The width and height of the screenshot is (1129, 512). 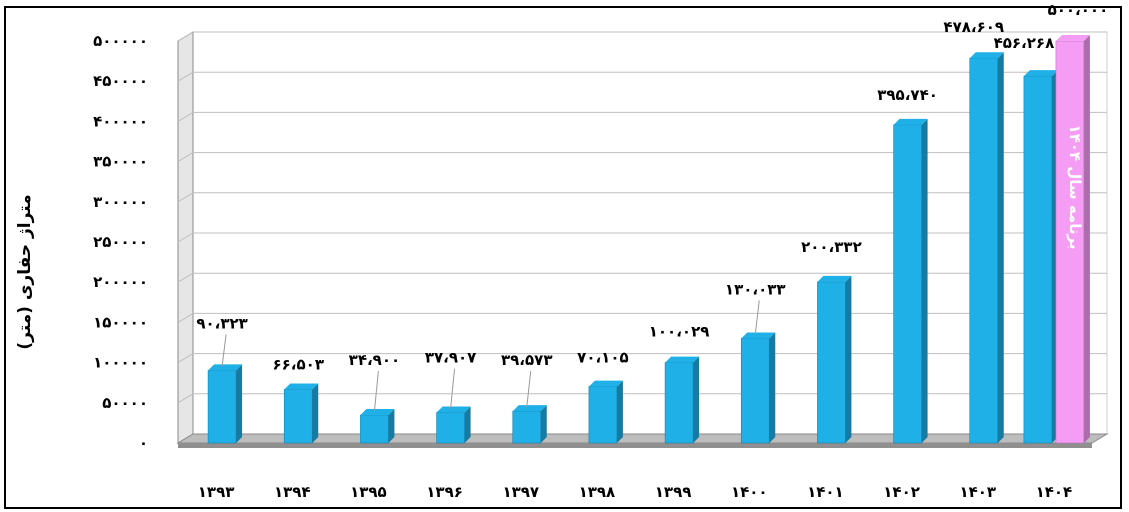 I want to click on x-tick-label: ۱۳۹۵, so click(x=368, y=492).